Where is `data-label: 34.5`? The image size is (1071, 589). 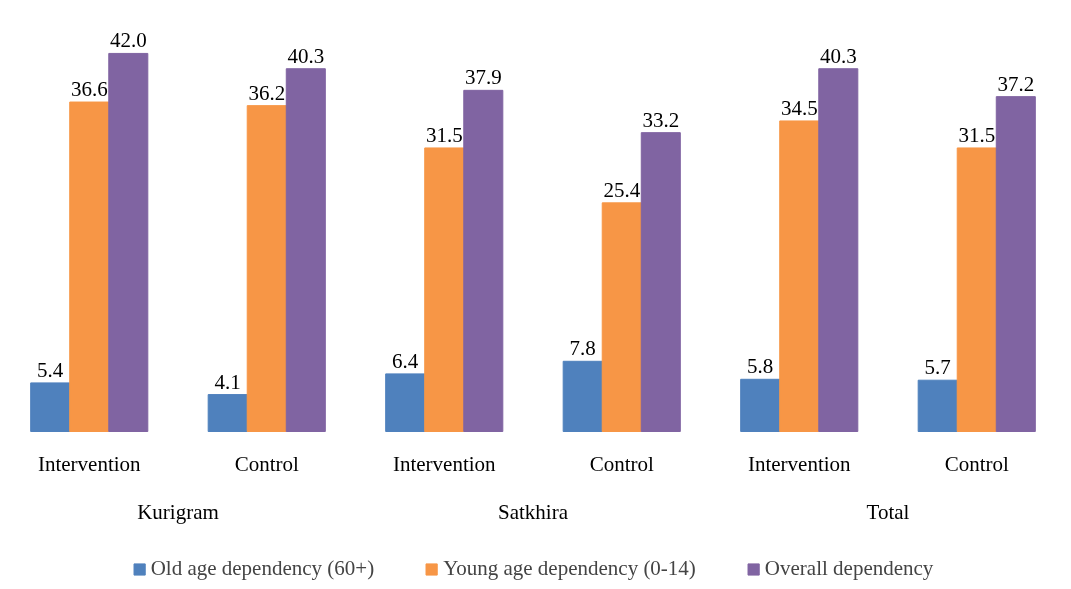 data-label: 34.5 is located at coordinates (799, 107).